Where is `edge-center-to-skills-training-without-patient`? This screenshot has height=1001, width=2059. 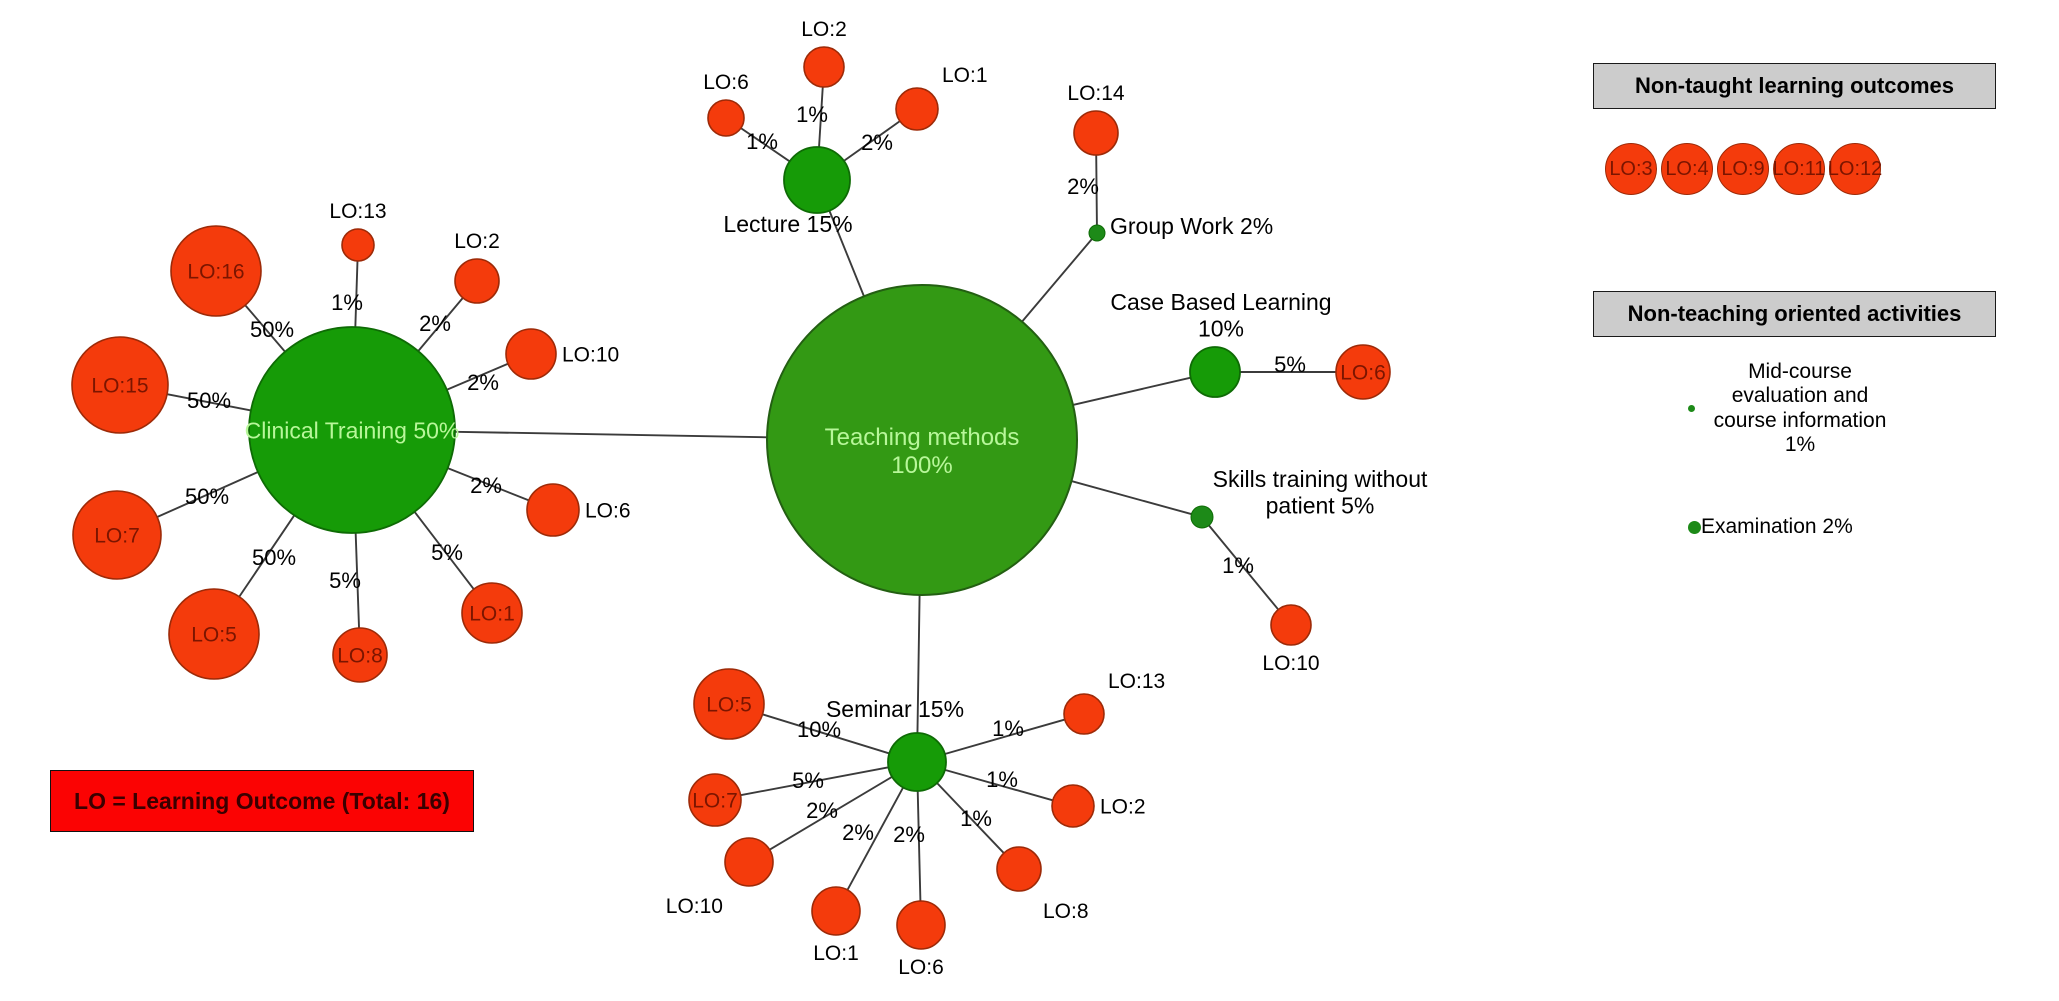
edge-center-to-skills-training-without-patient is located at coordinates (1131, 498).